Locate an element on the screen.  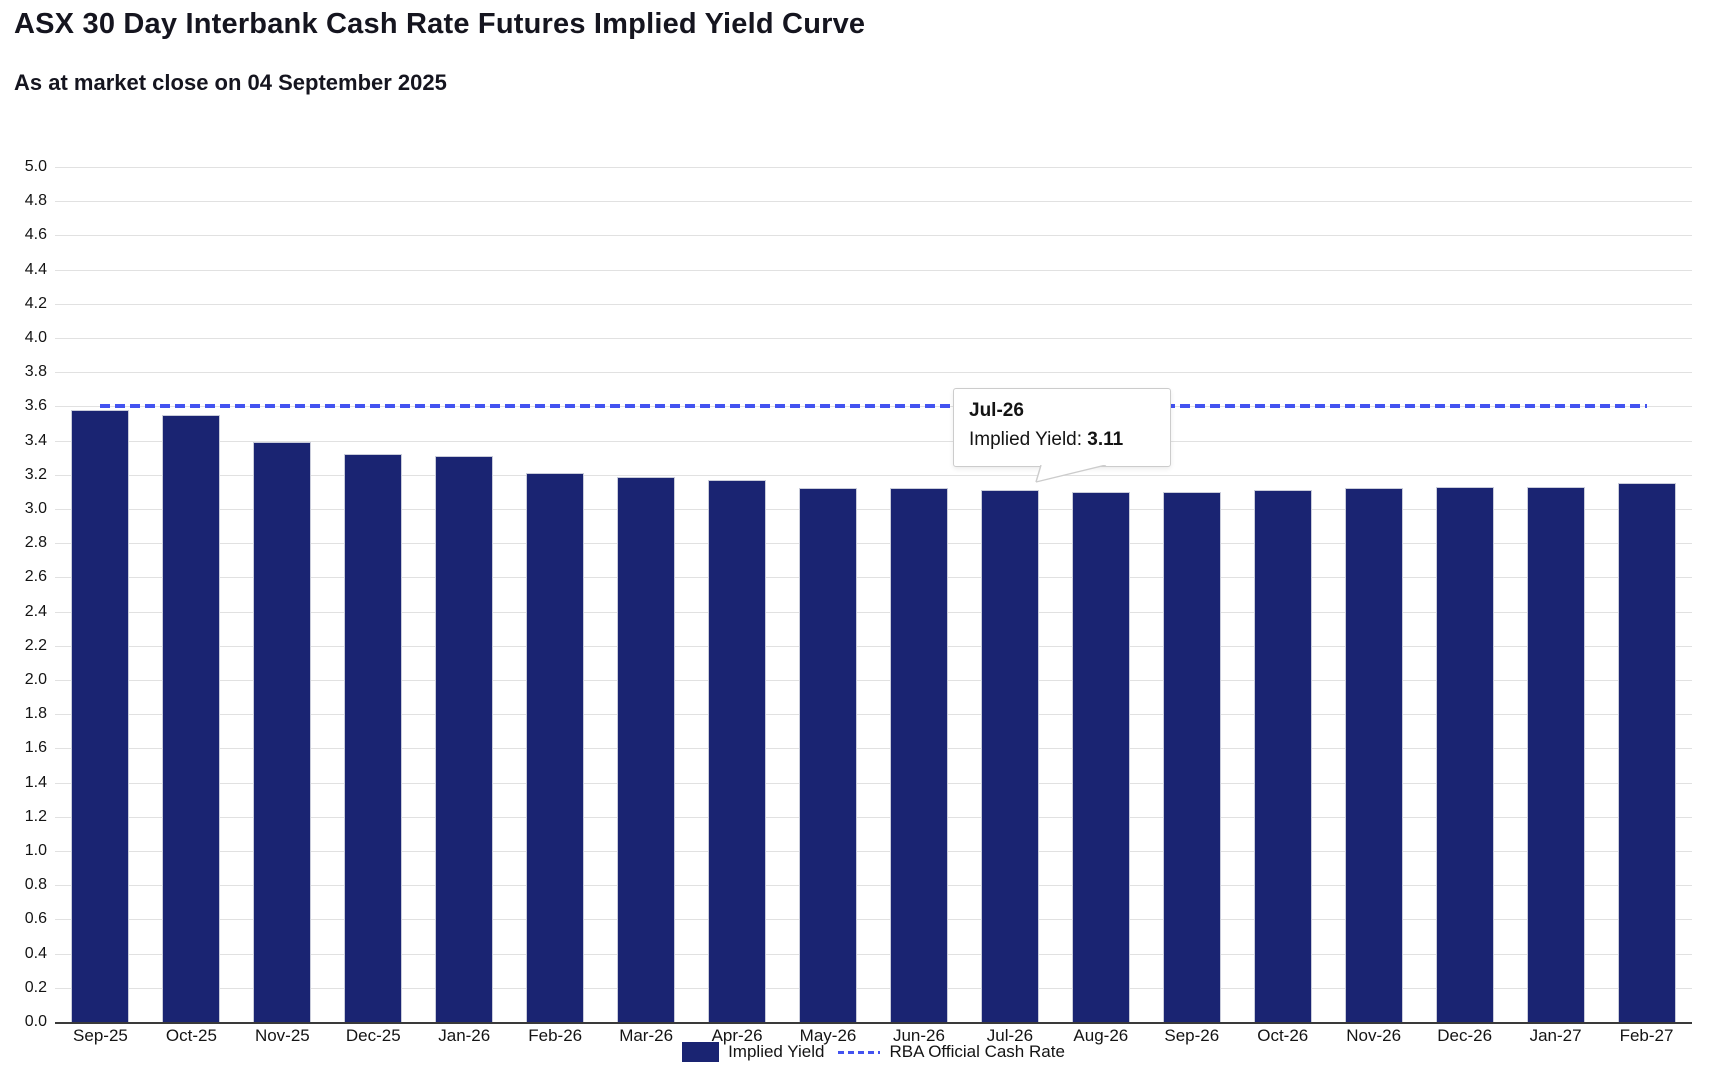
tooltip-value: Implied Yield: 3.11 is located at coordinates (1046, 439).